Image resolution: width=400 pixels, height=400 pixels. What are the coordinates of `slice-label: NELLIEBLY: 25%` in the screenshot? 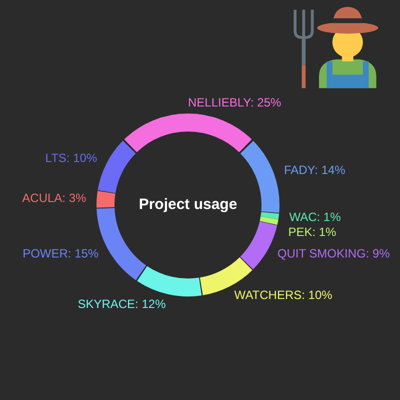 It's located at (235, 102).